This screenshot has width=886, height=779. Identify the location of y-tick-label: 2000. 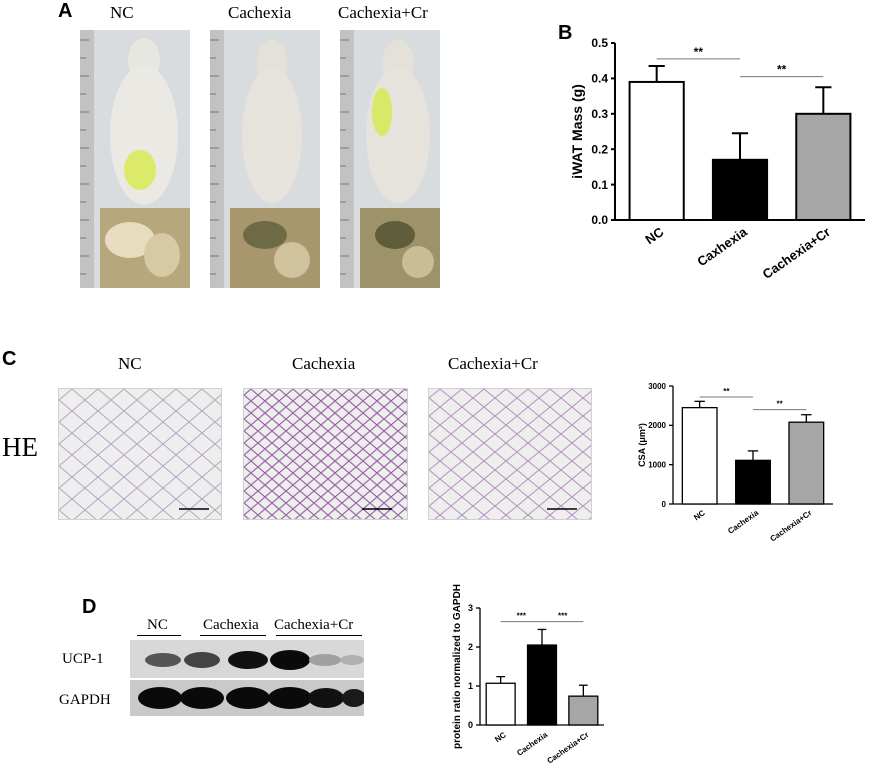
(657, 425).